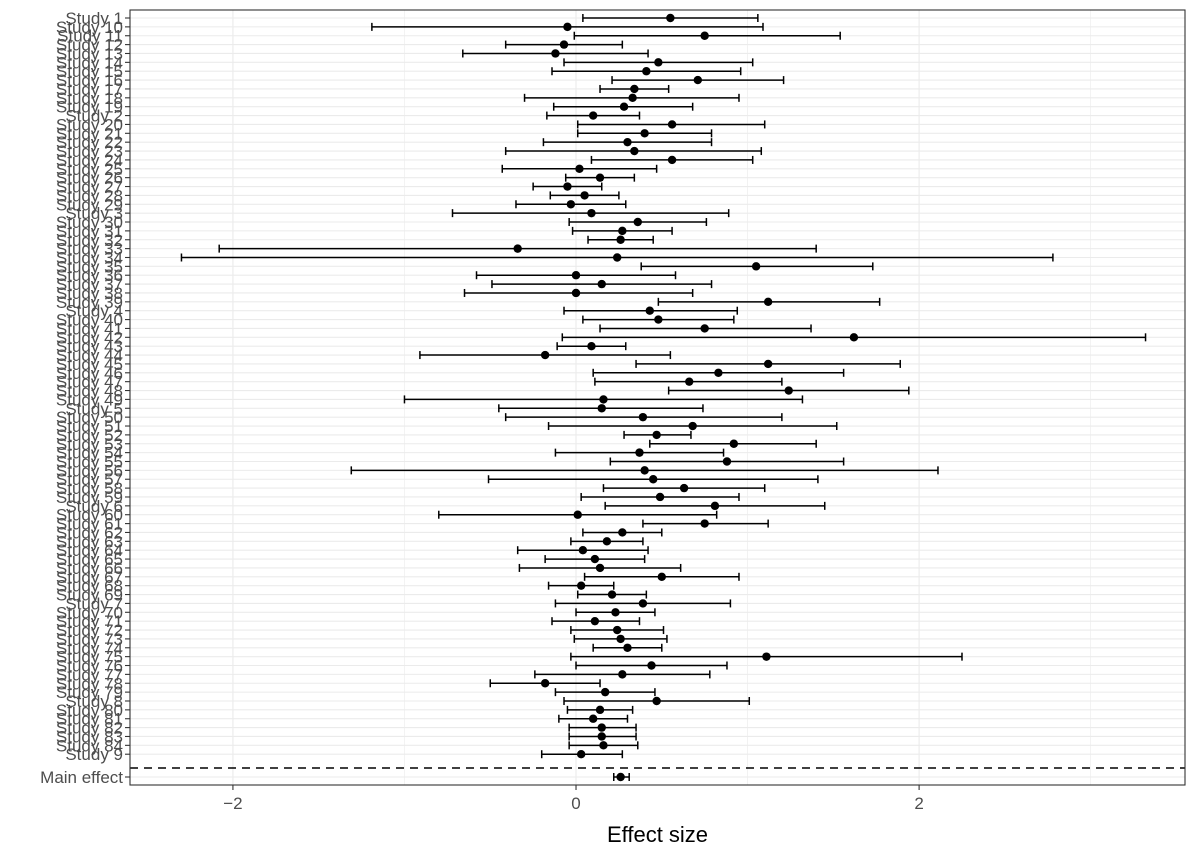 Image resolution: width=1200 pixels, height=857 pixels. What do you see at coordinates (89, 320) in the screenshot?
I see `study-label: Study 40` at bounding box center [89, 320].